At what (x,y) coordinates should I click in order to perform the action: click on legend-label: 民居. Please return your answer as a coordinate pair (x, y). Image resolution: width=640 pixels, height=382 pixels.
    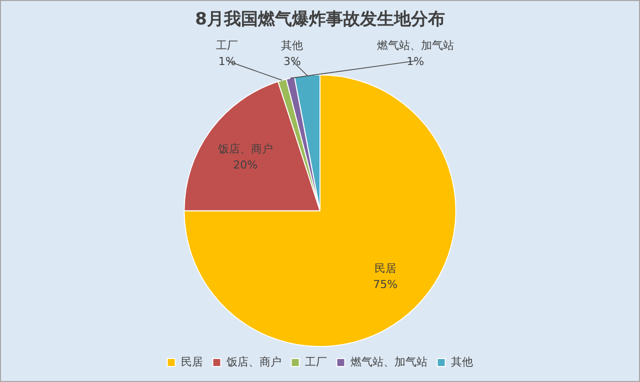
    Looking at the image, I should click on (191, 361).